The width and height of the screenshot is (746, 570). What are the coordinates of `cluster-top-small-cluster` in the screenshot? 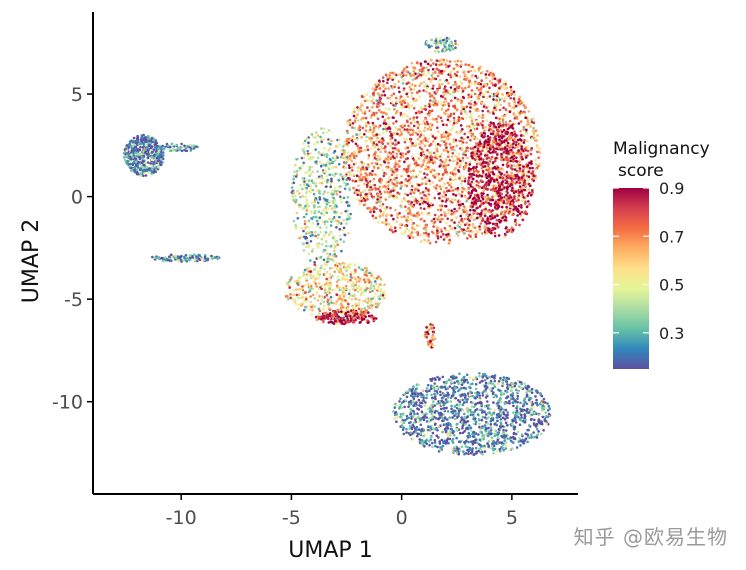 It's located at (442, 45).